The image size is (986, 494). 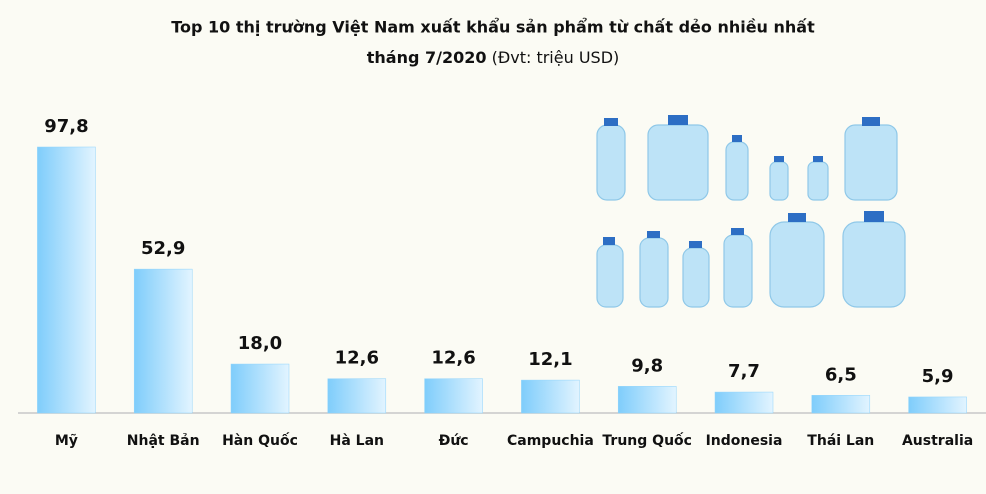 I want to click on subtitle: tháng 7/2020, so click(x=427, y=57).